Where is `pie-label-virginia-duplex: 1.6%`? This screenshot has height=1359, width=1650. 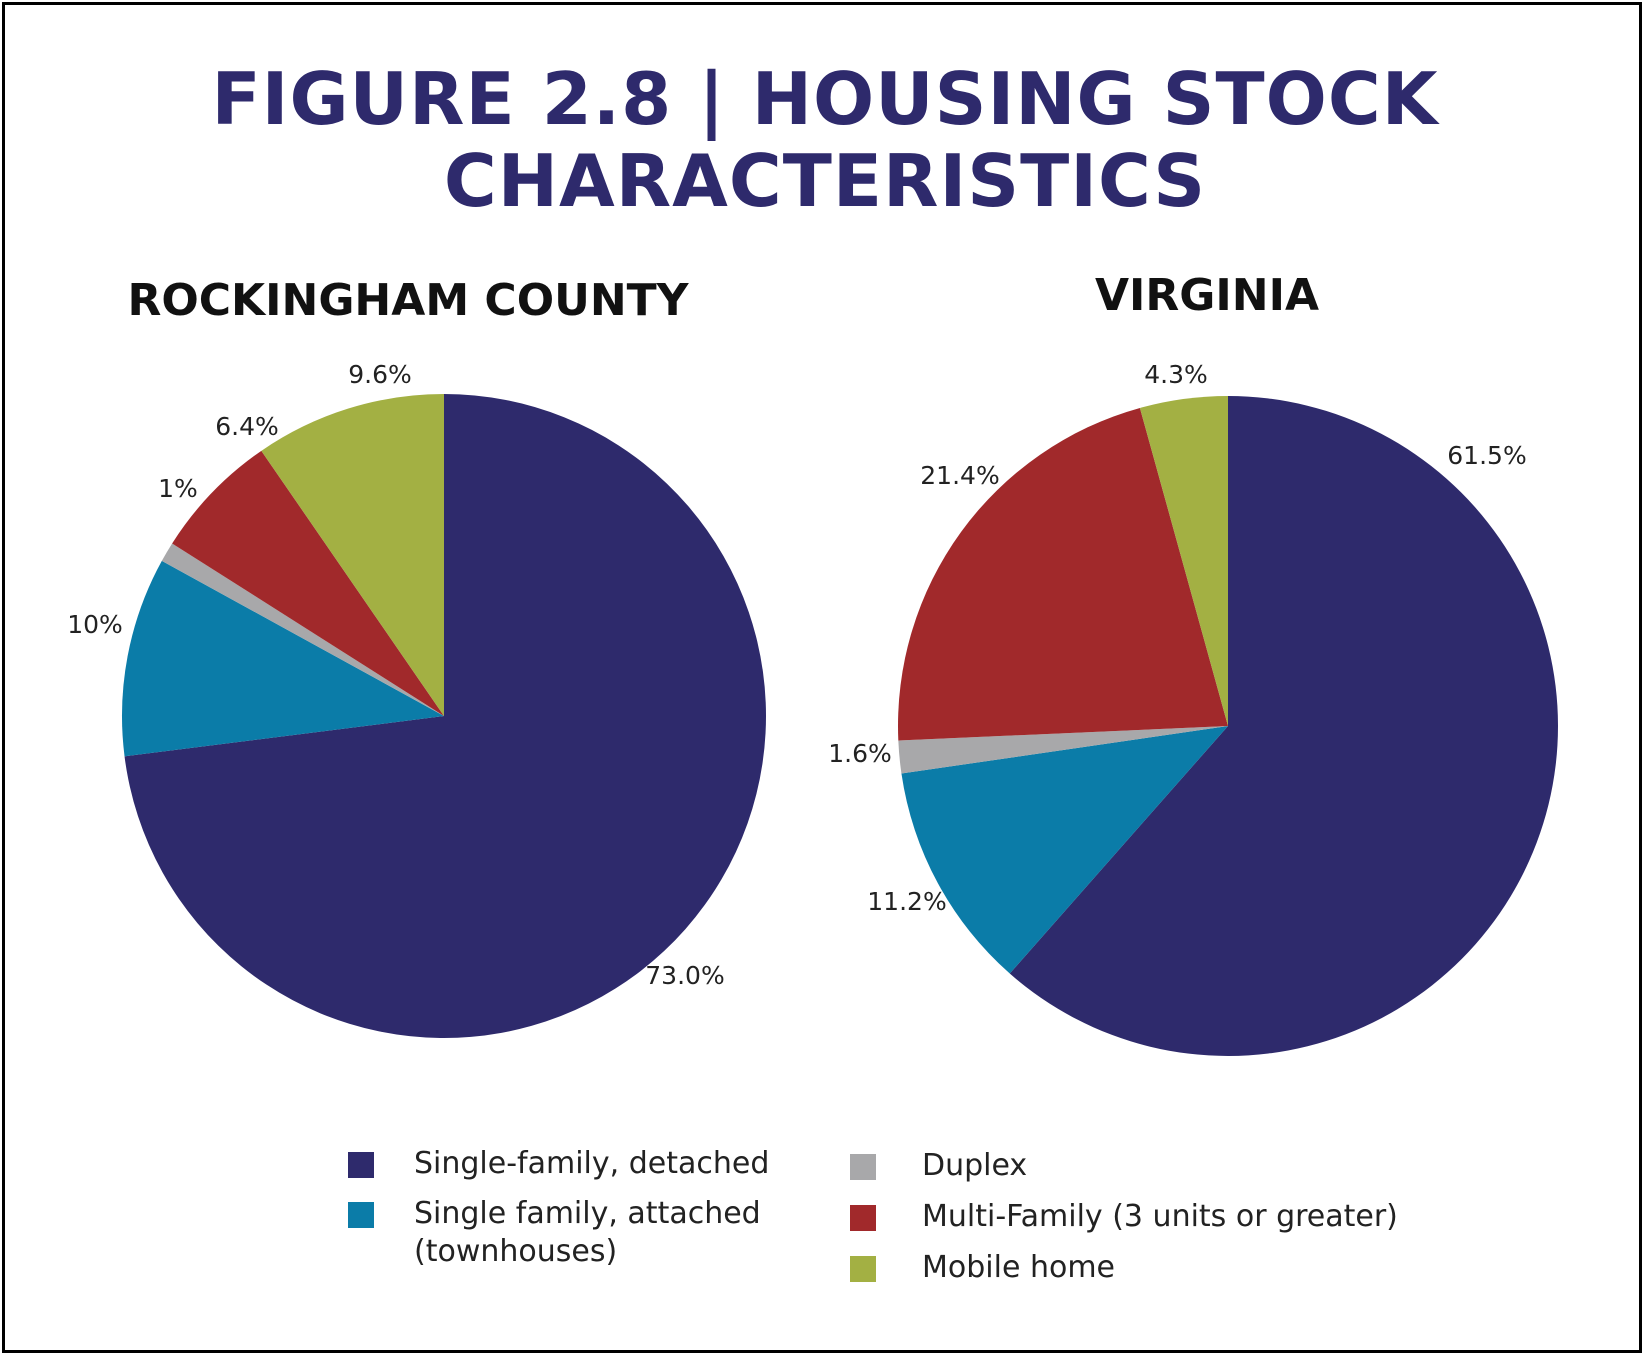
pie-label-virginia-duplex: 1.6% is located at coordinates (860, 753).